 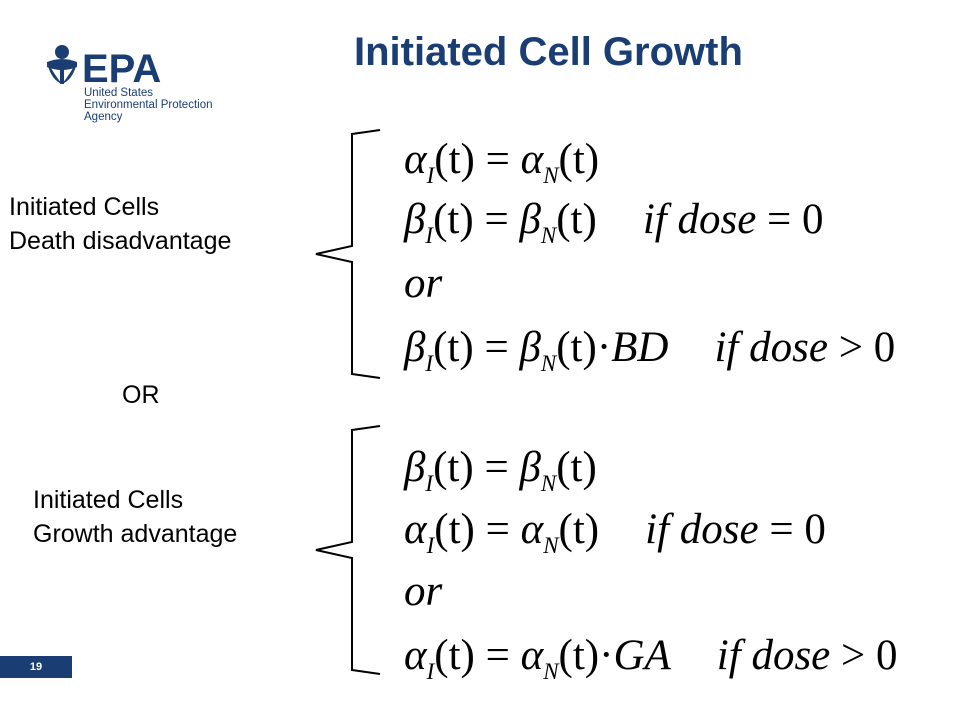 What do you see at coordinates (651, 658) in the screenshot?
I see `equation-bottom-3: αI(t) = αN(t)·GA if dose > 0` at bounding box center [651, 658].